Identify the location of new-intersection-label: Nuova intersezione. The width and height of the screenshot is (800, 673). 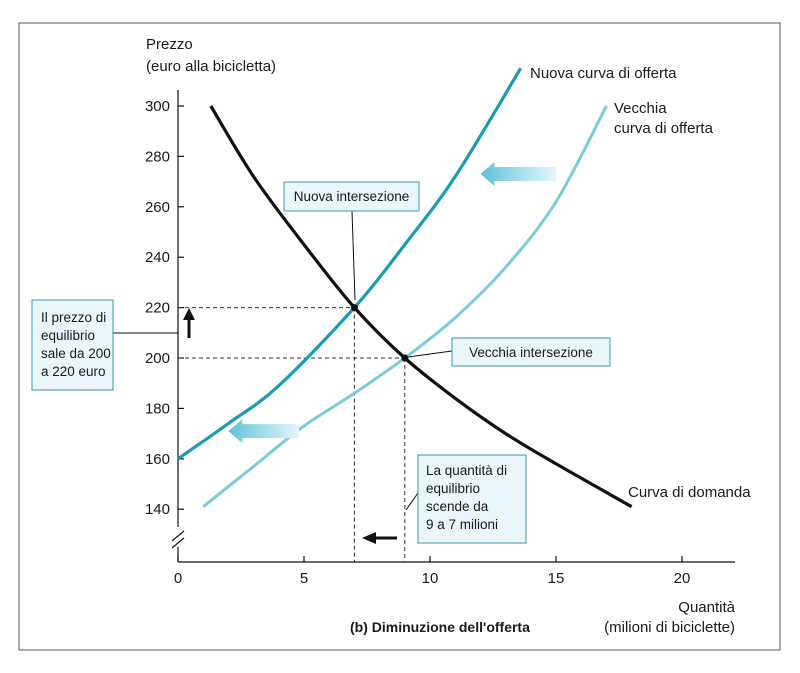
(352, 196).